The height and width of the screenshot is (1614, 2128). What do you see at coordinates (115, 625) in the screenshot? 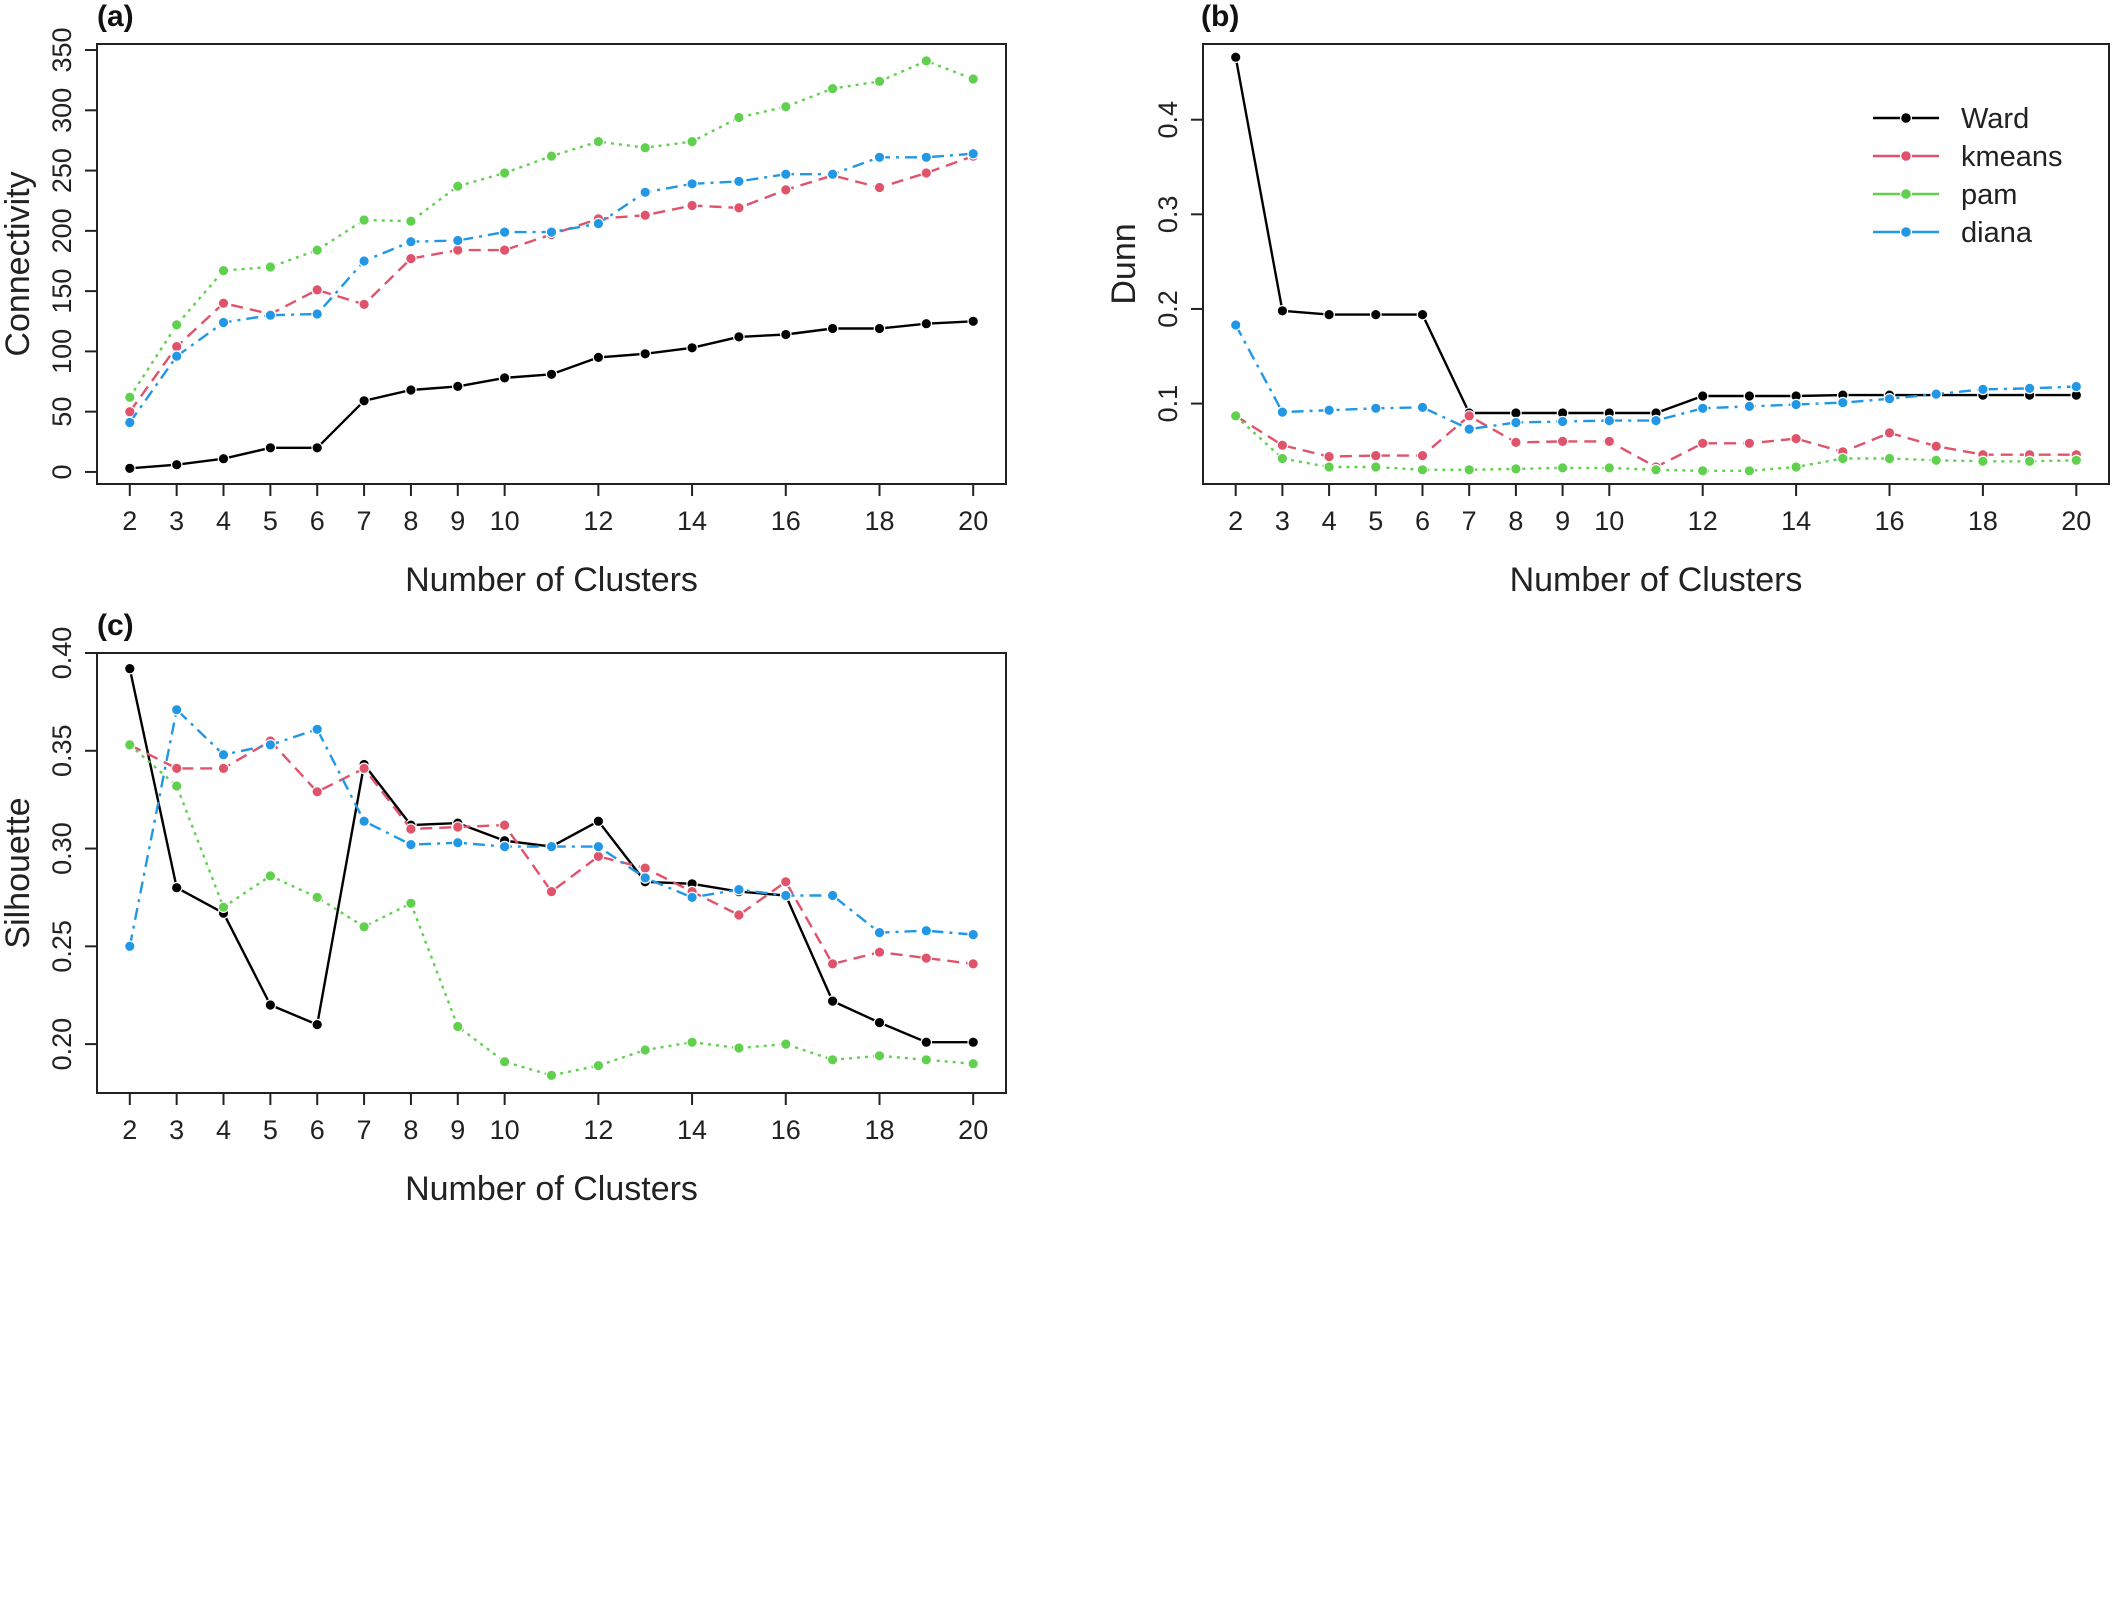
I see `panel-label: (c)` at bounding box center [115, 625].